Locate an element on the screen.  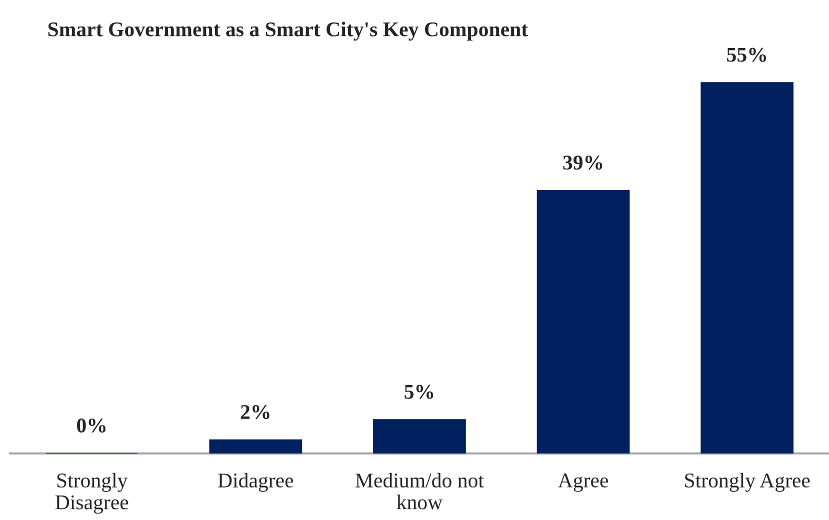
data-label: 5% is located at coordinates (419, 391).